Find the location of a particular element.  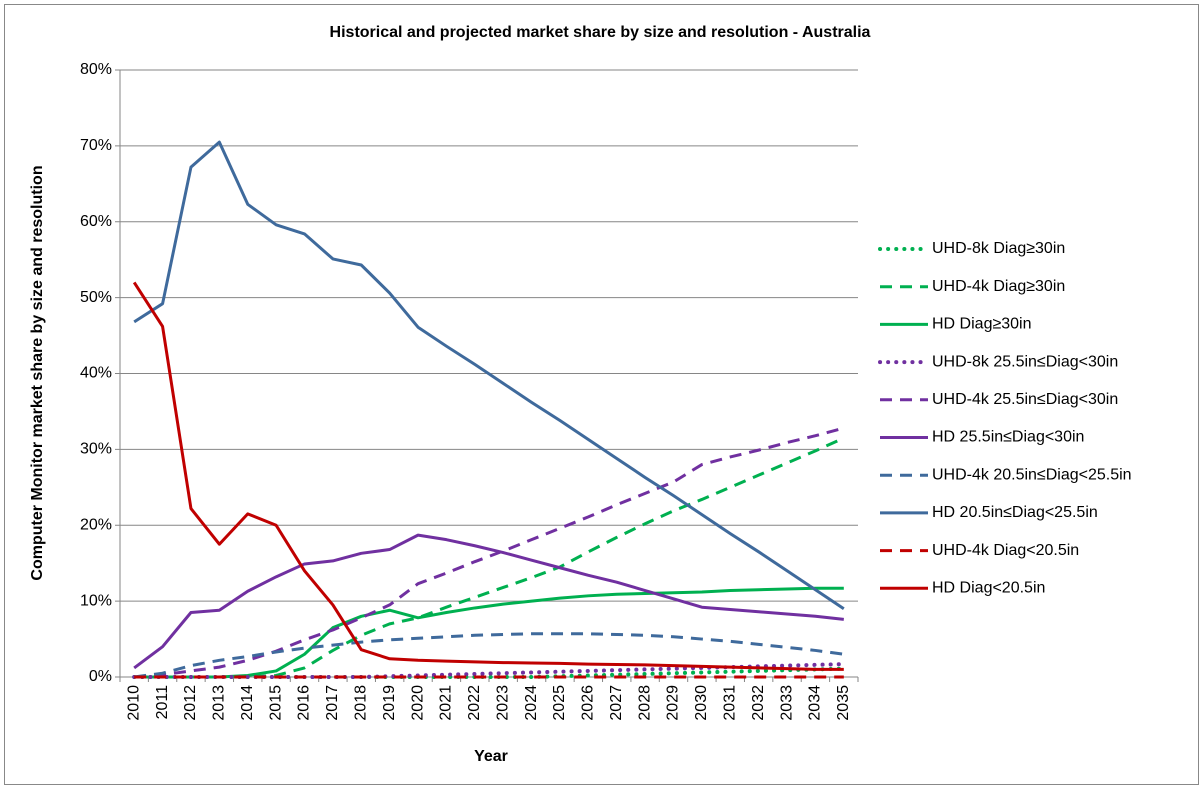

x-tick-label: 2024 is located at coordinates (531, 703).